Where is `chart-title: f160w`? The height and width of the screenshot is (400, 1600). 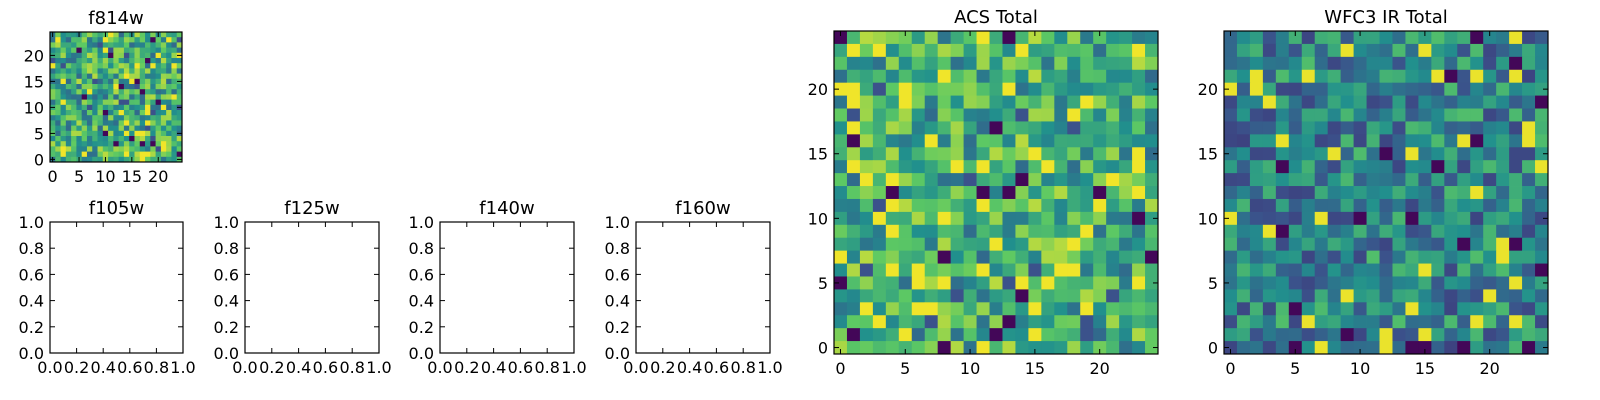
chart-title: f160w is located at coordinates (702, 208).